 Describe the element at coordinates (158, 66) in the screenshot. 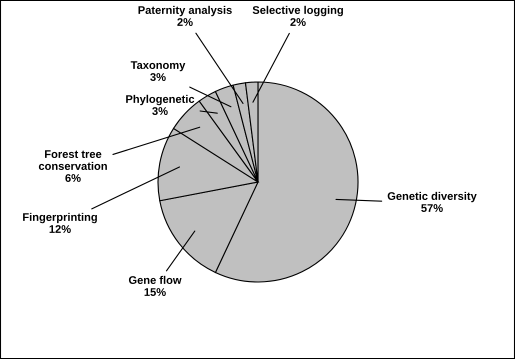

I see `slice-label: Taxonomy` at that location.